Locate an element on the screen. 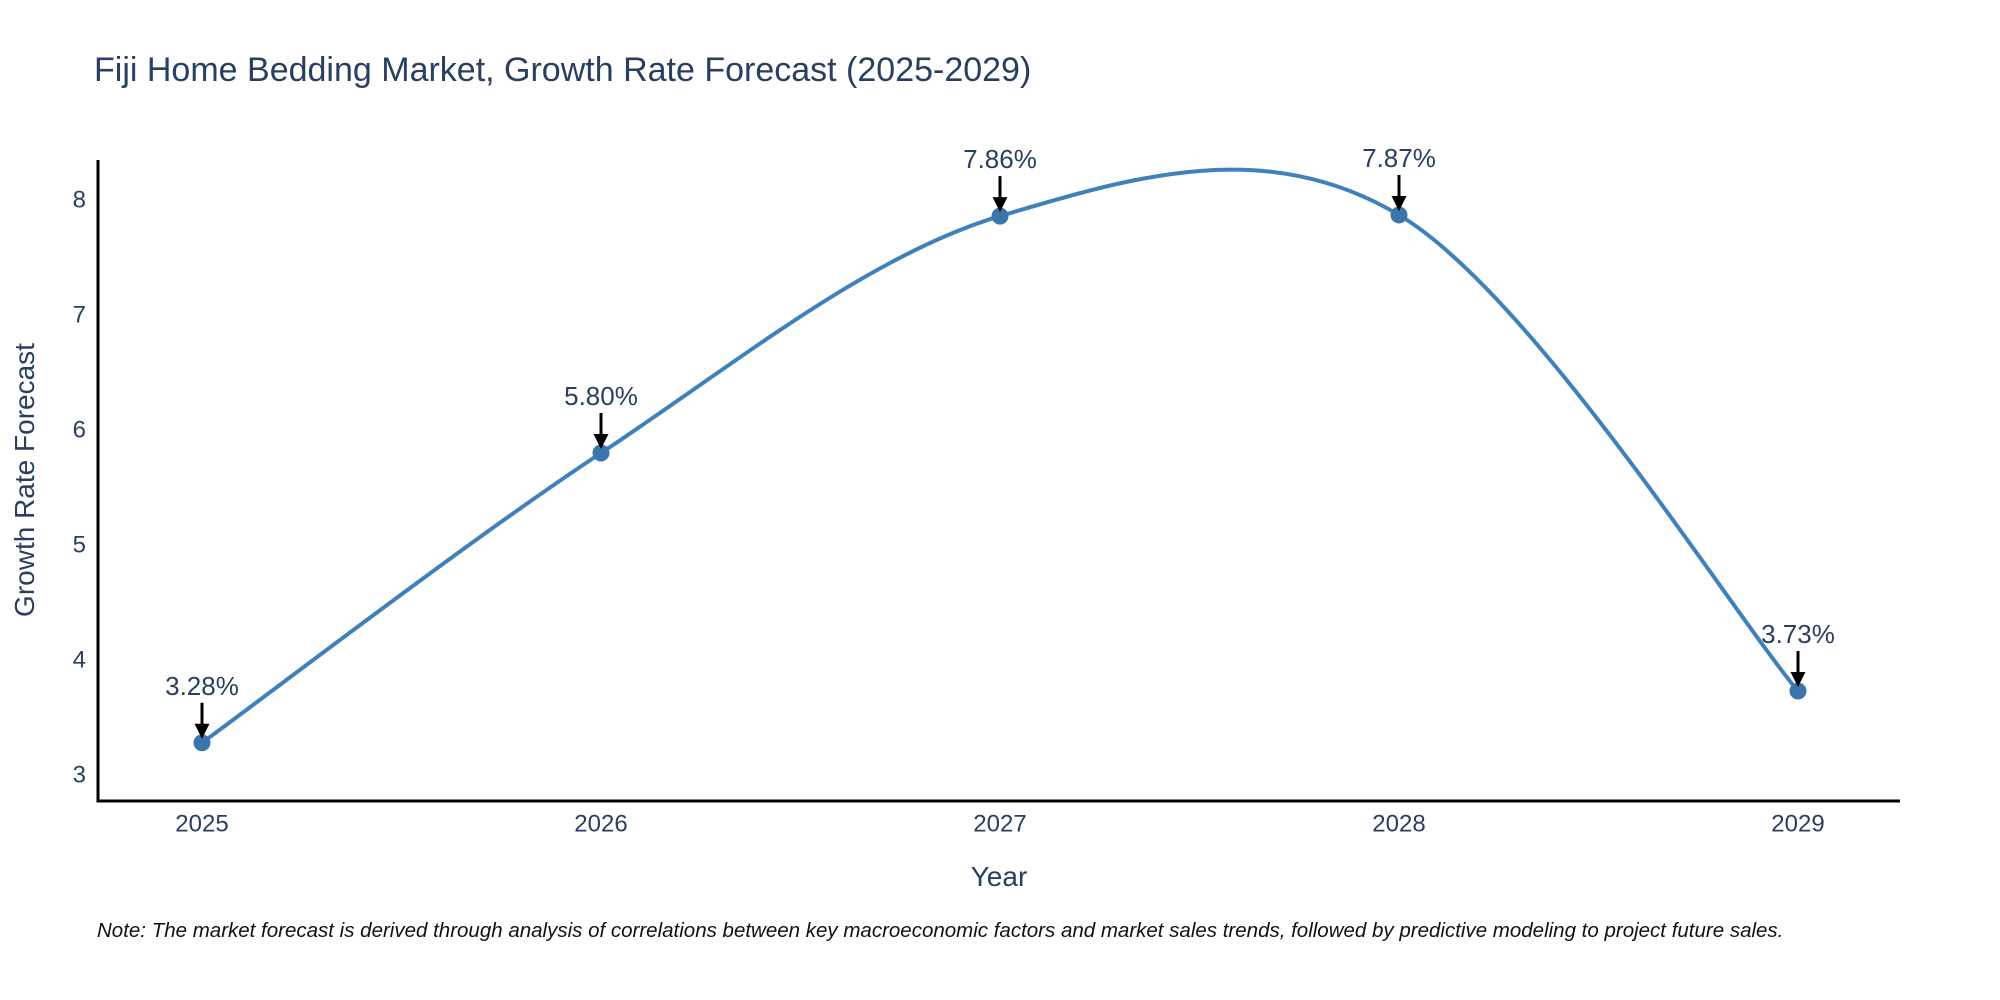  point-value-label: 7.87% is located at coordinates (1399, 158).